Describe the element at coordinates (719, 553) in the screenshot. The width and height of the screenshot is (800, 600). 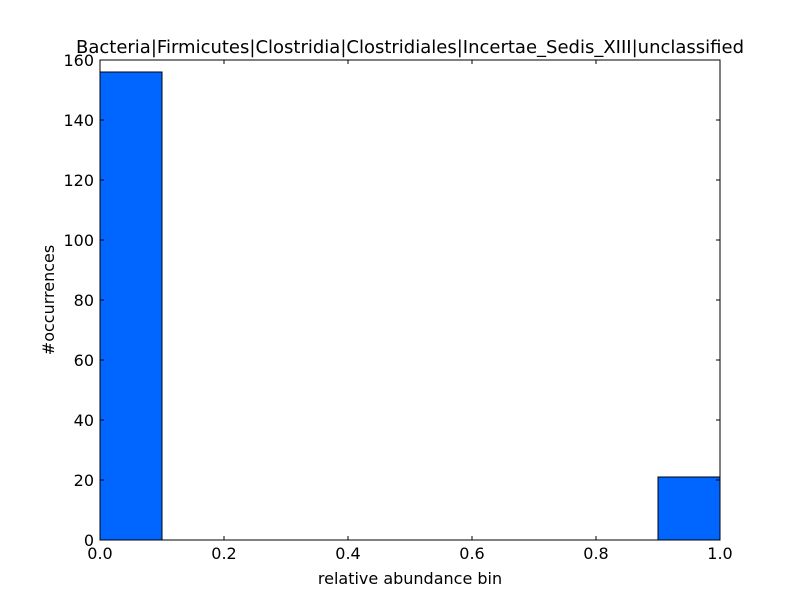
I see `x-tick-label: 1.0` at that location.